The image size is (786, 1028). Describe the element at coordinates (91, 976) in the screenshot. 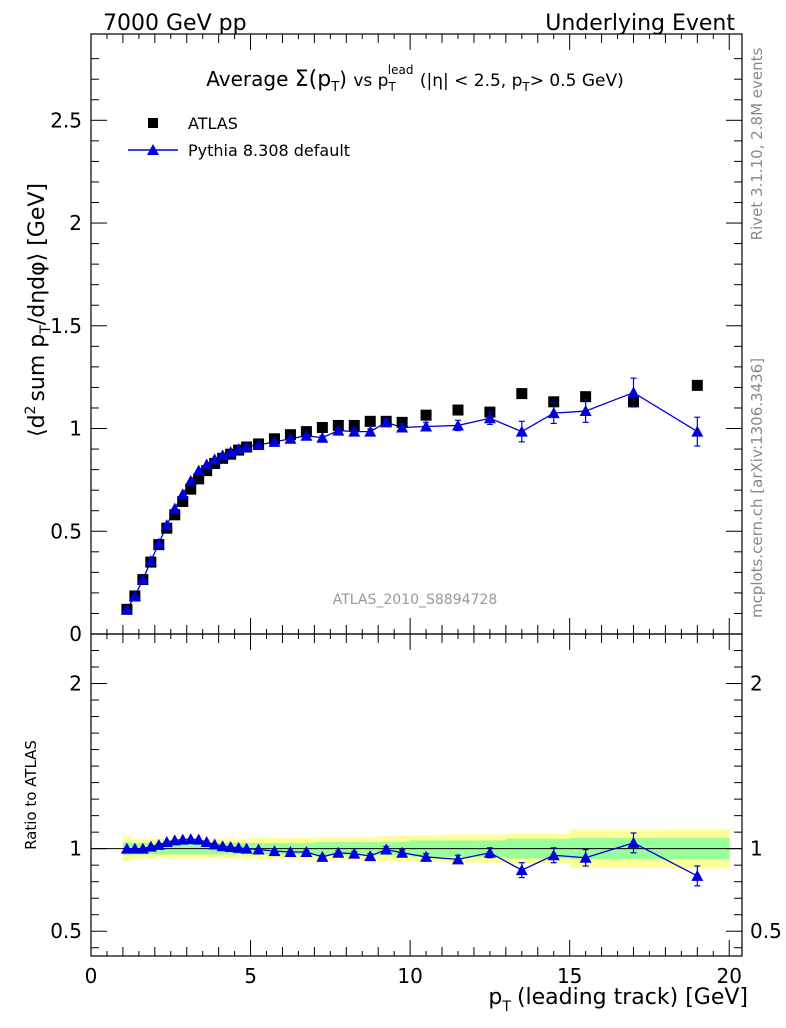

I see `x-tick-label: 0` at that location.